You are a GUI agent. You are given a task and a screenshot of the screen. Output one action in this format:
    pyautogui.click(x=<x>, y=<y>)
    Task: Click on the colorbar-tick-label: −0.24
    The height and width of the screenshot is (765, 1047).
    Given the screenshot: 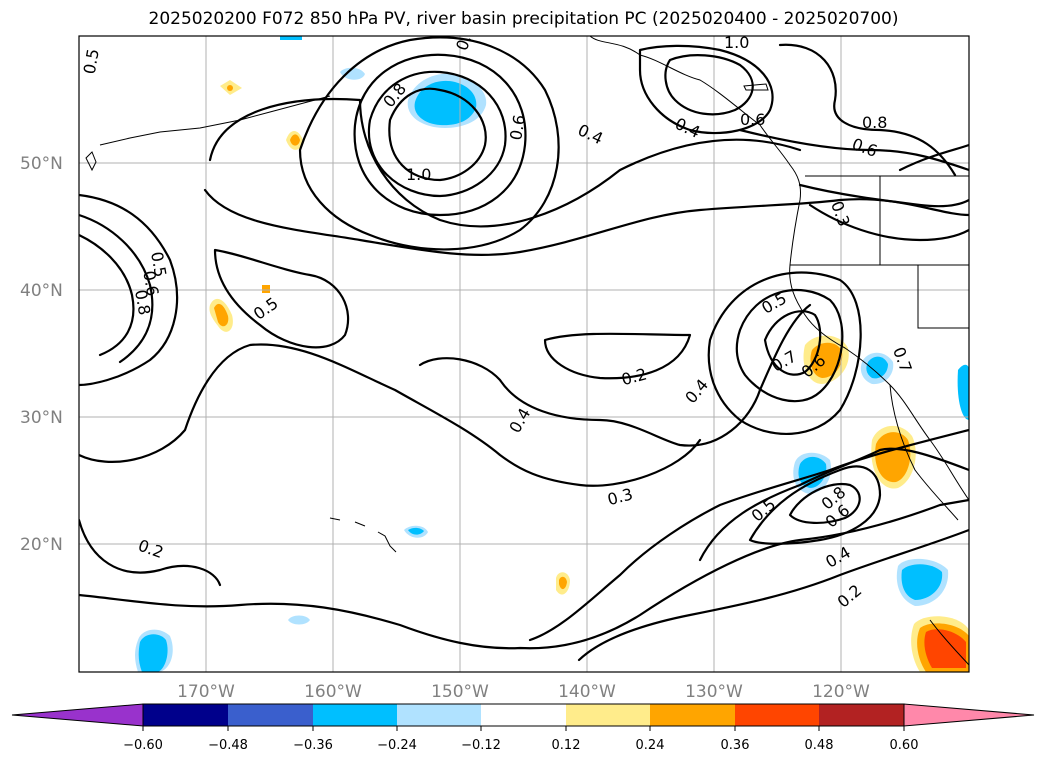 What is the action you would take?
    pyautogui.click(x=397, y=745)
    